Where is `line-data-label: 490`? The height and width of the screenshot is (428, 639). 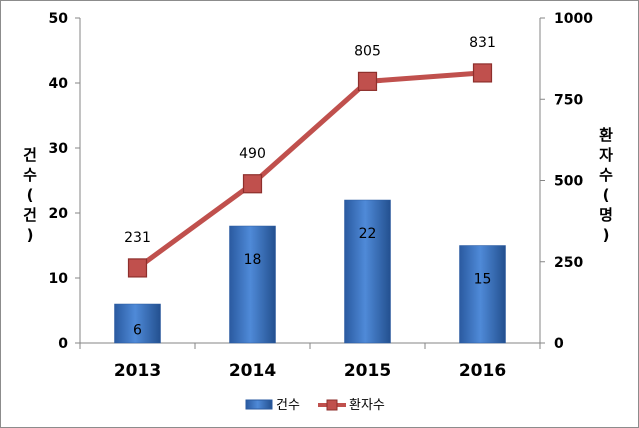 line-data-label: 490 is located at coordinates (252, 154).